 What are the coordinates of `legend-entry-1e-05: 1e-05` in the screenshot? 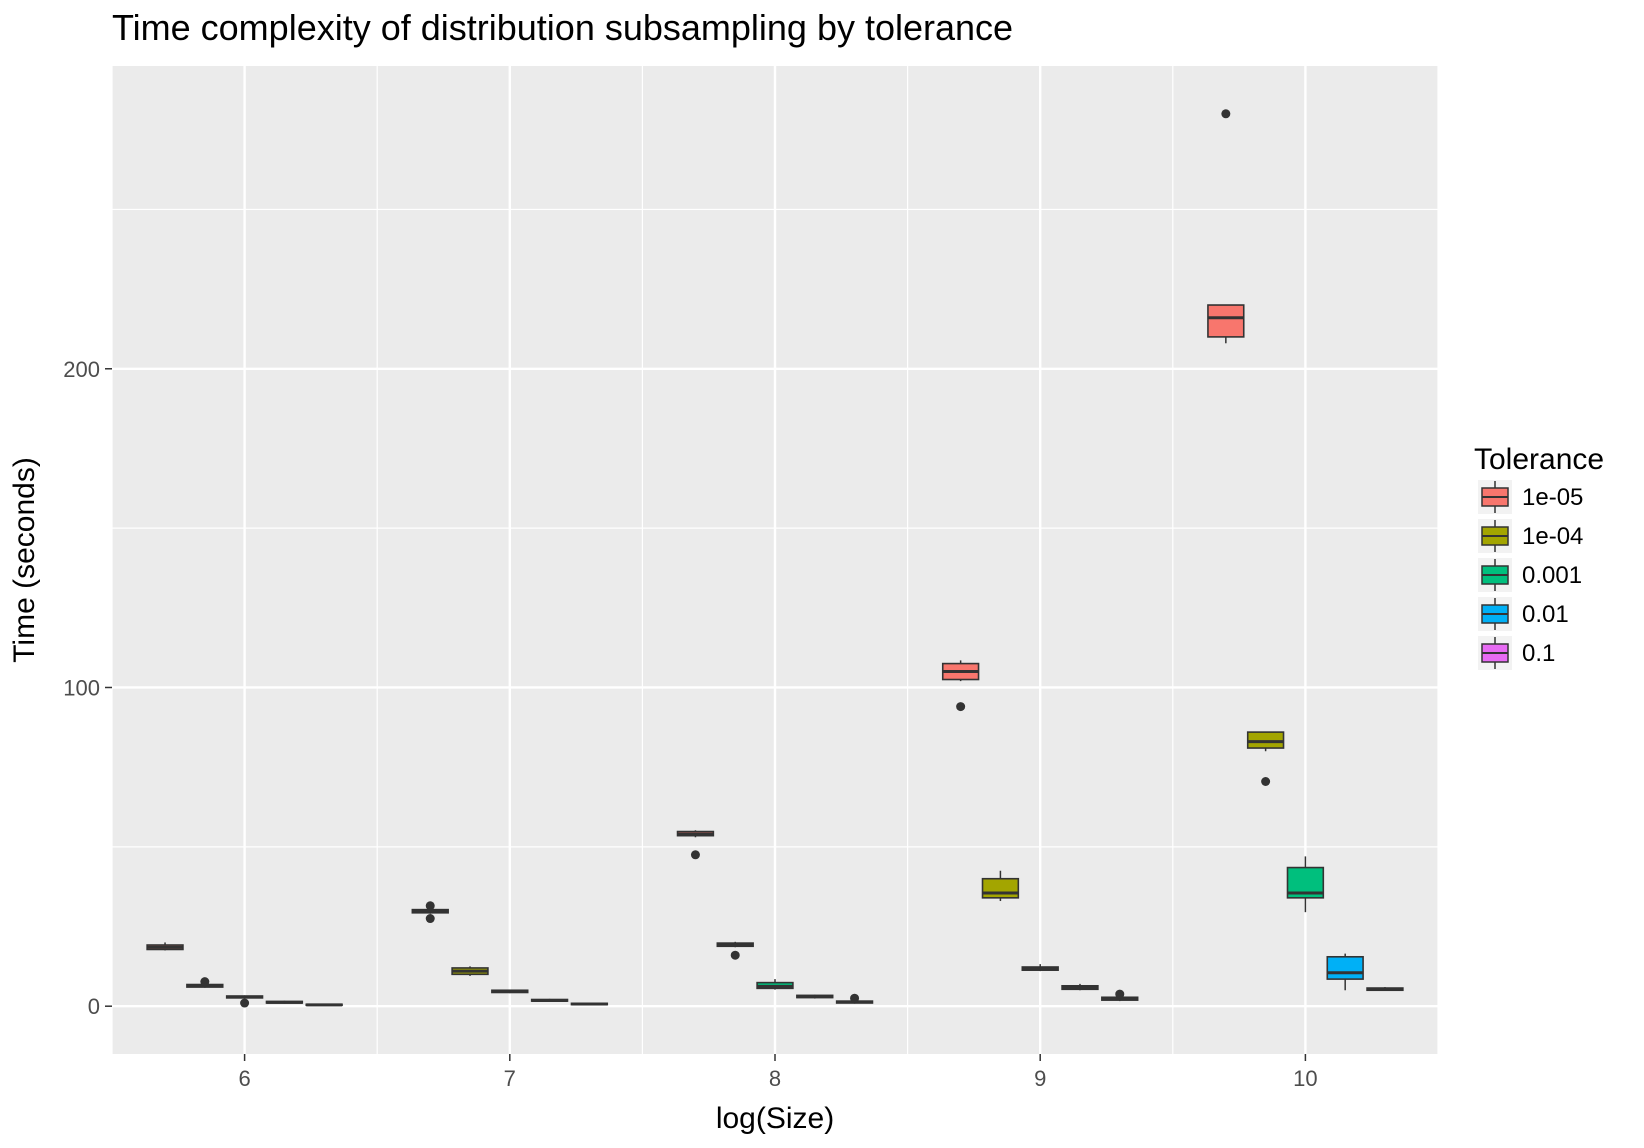 It's located at (1530, 497).